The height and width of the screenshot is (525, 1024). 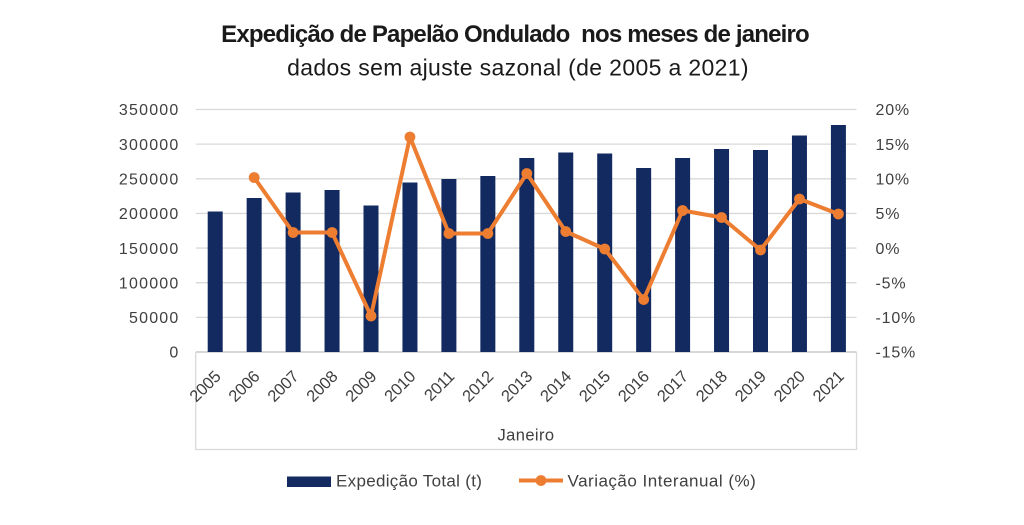 I want to click on svg-text: Expedição Total (t), so click(x=409, y=481).